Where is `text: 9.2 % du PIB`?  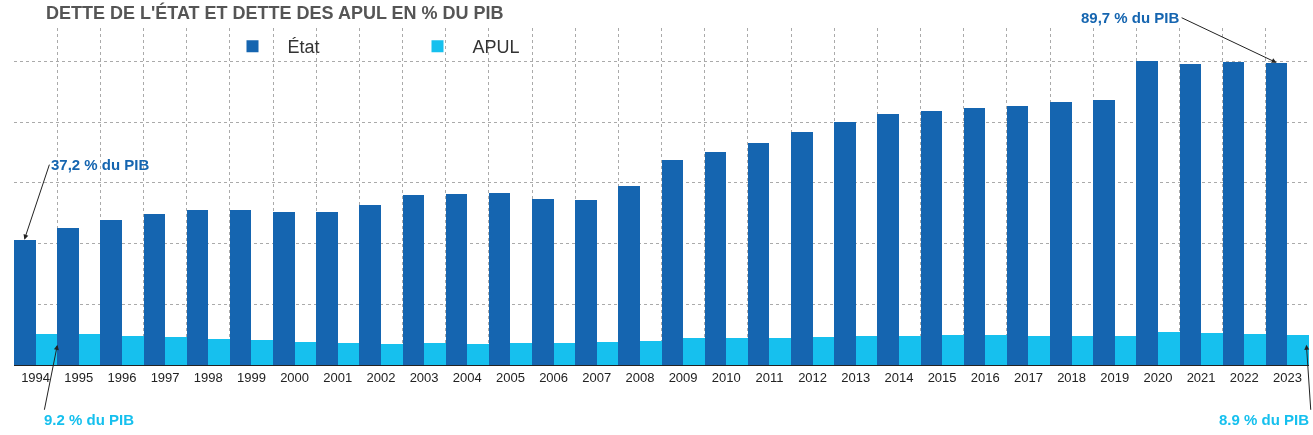 text: 9.2 % du PIB is located at coordinates (89, 419).